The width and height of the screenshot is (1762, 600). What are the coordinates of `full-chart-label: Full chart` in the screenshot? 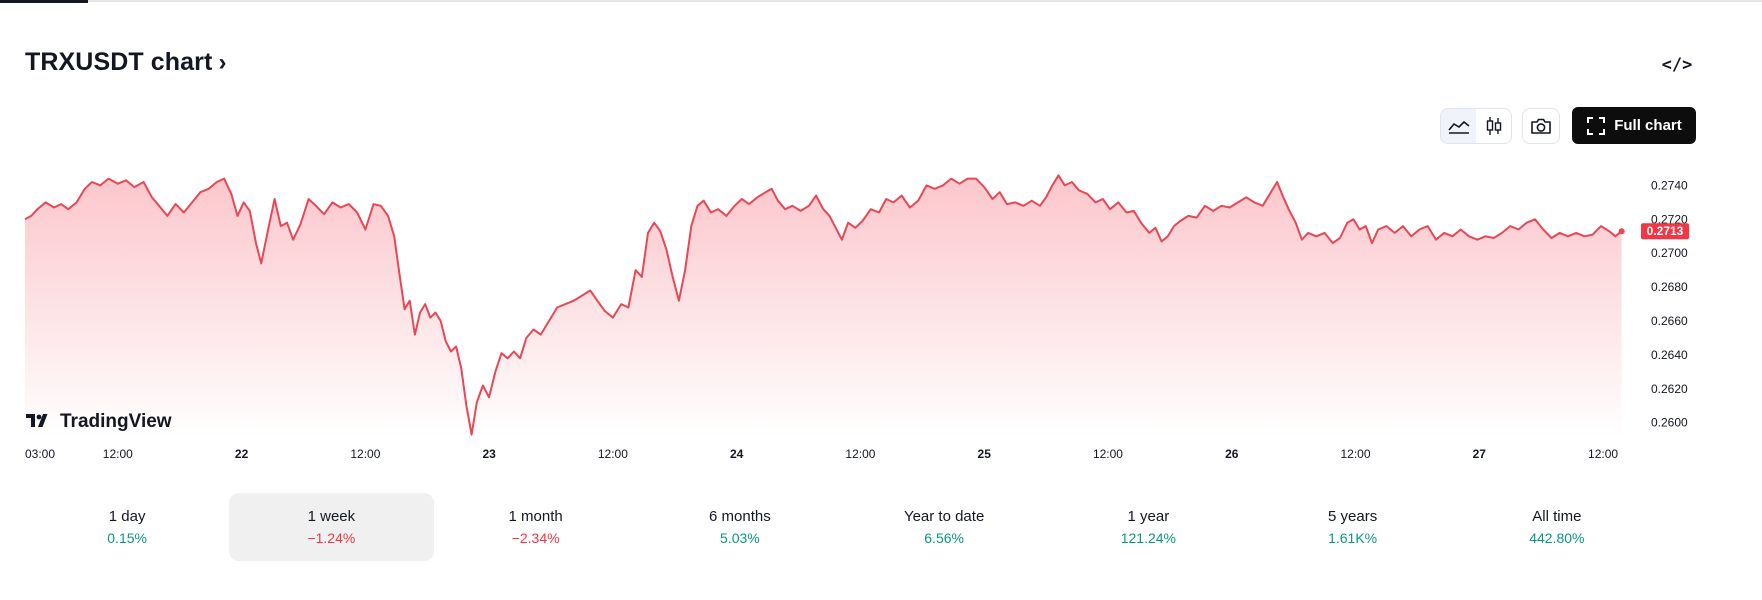 It's located at (1648, 125).